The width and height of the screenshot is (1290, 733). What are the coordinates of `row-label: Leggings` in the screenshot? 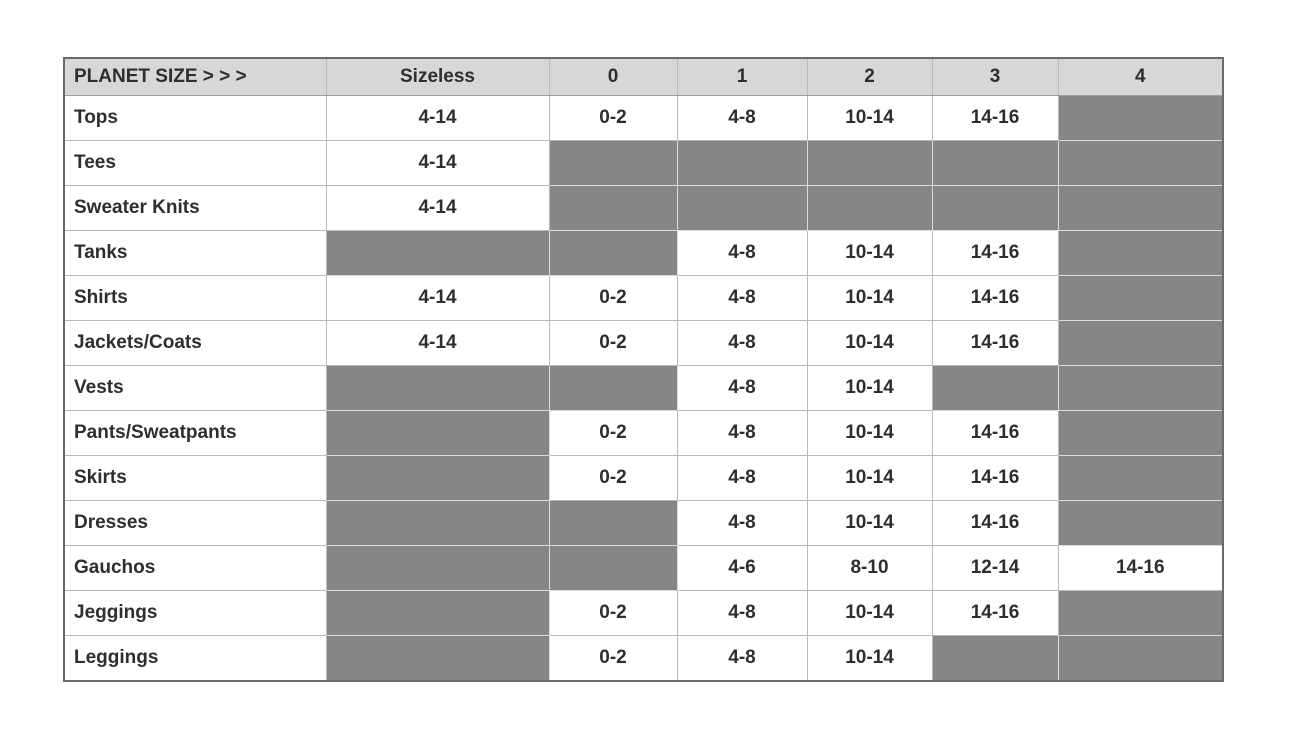 It's located at (195, 658).